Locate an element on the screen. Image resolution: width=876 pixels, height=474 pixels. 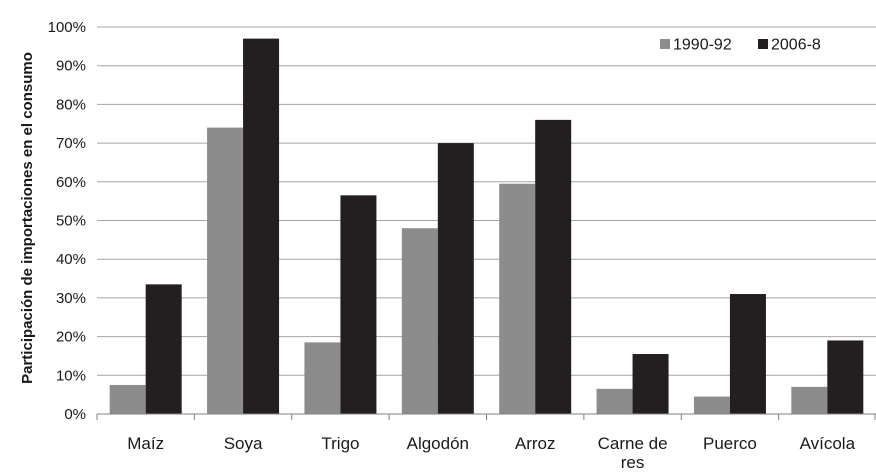
x-tick-label: Soya is located at coordinates (243, 443).